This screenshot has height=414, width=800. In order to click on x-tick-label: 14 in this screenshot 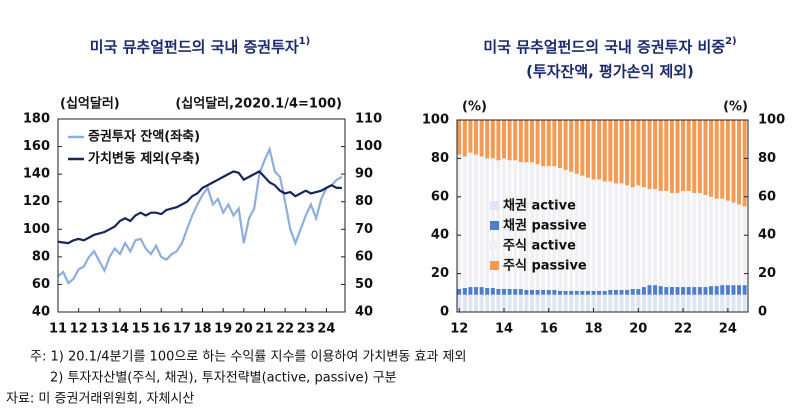, I will do `click(120, 329)`.